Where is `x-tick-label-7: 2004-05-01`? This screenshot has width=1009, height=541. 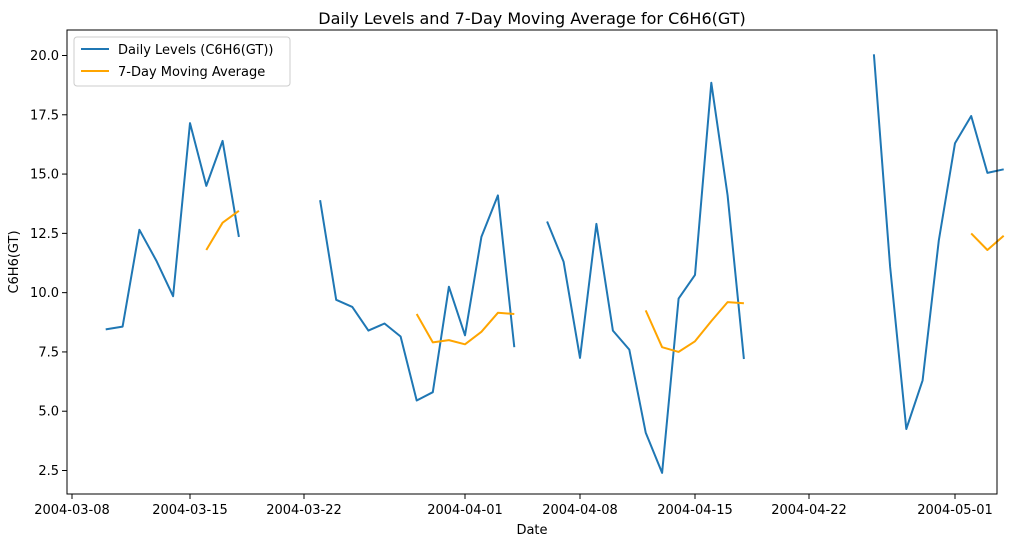
x-tick-label-7: 2004-05-01 is located at coordinates (955, 510).